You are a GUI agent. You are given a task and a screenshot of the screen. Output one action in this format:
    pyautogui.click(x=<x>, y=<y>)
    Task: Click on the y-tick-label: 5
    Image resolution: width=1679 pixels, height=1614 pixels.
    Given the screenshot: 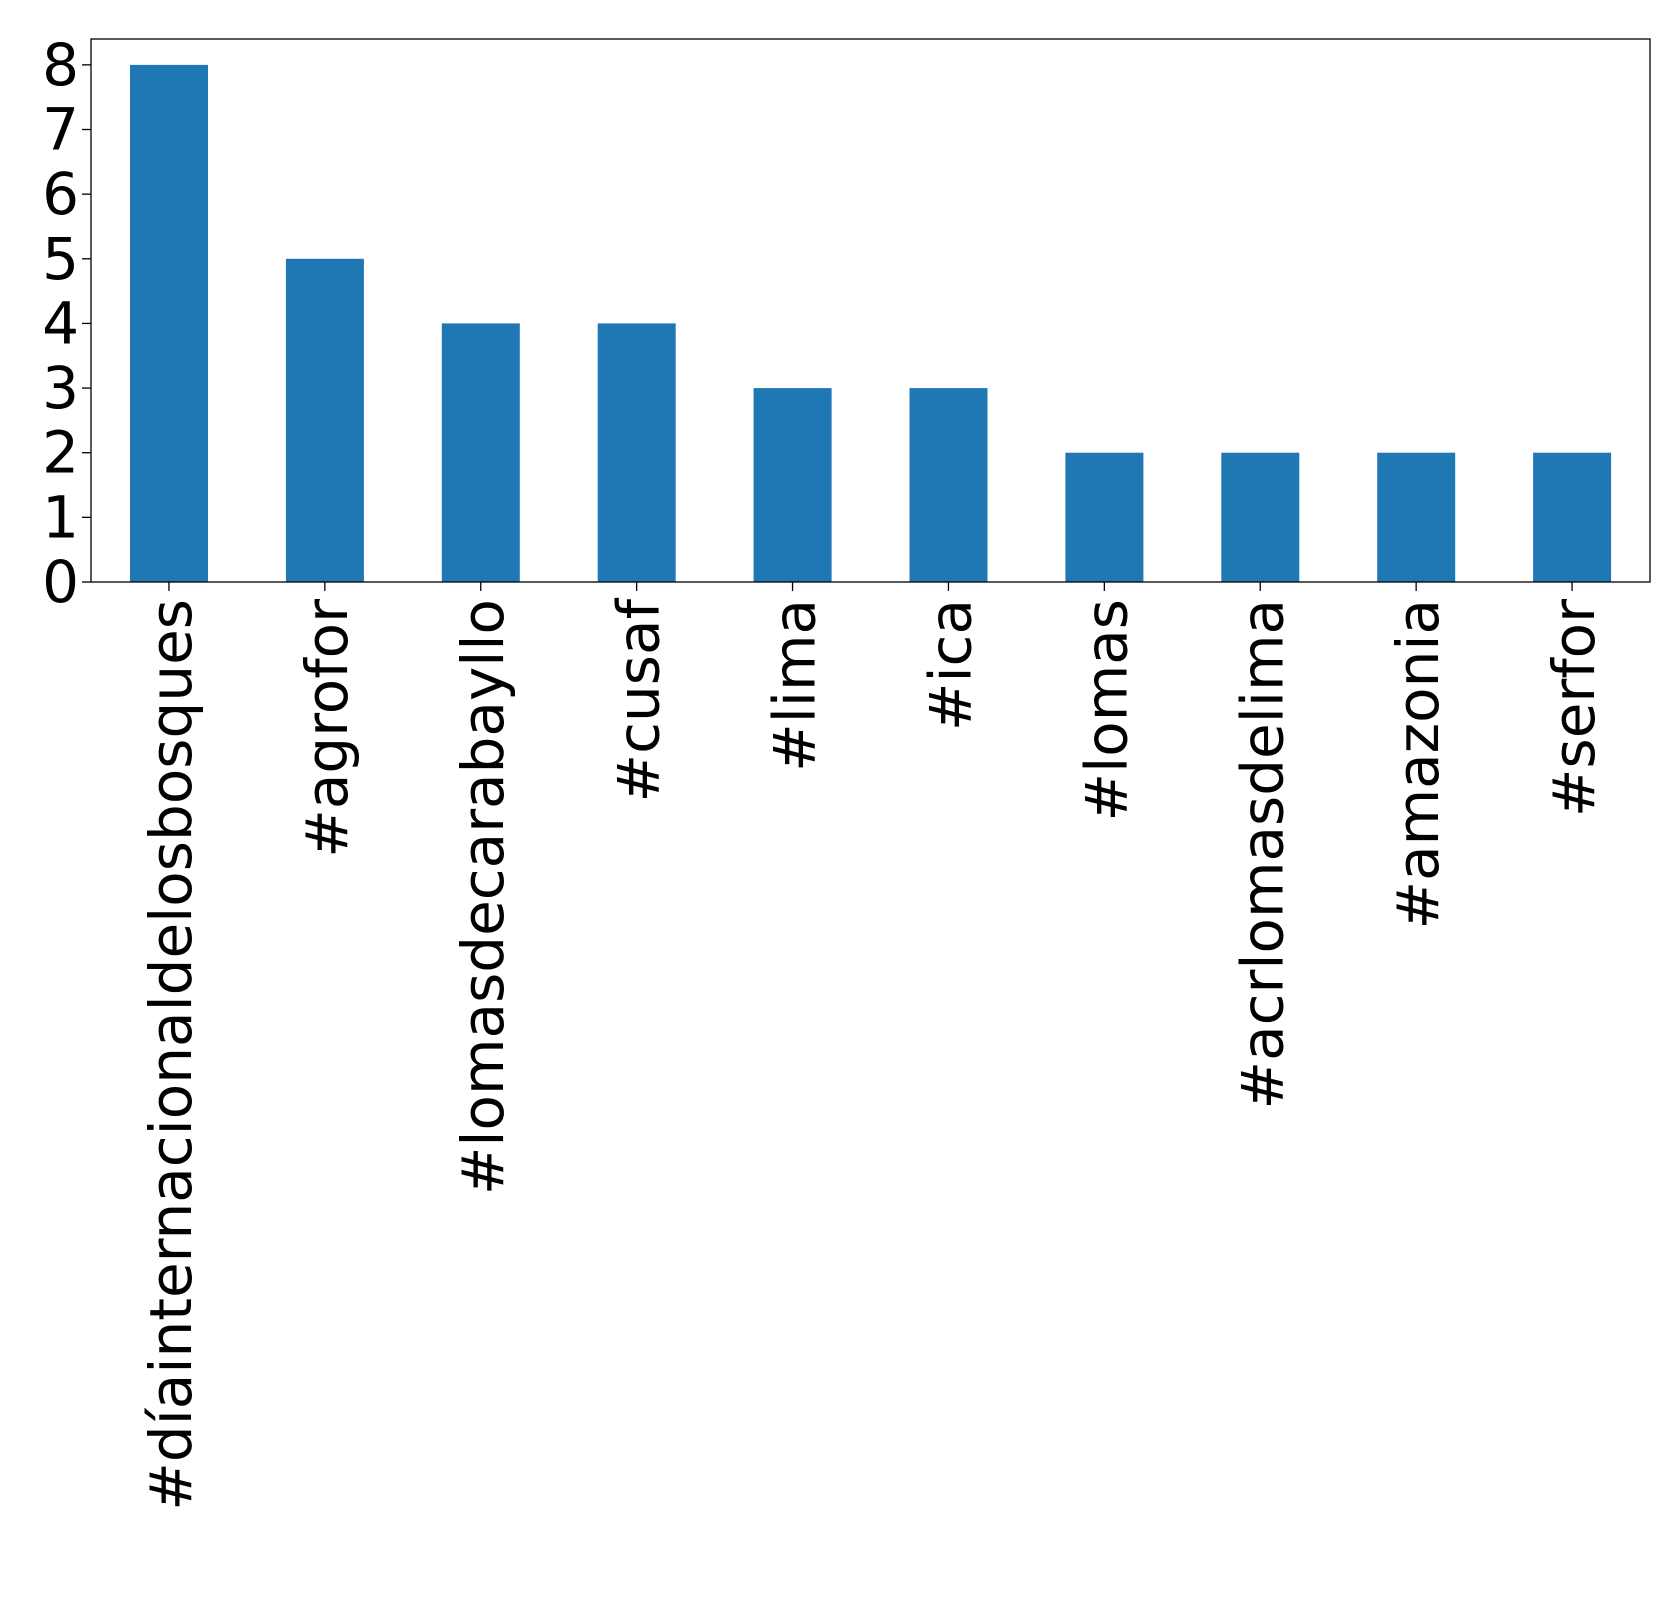 What is the action you would take?
    pyautogui.click(x=60, y=259)
    